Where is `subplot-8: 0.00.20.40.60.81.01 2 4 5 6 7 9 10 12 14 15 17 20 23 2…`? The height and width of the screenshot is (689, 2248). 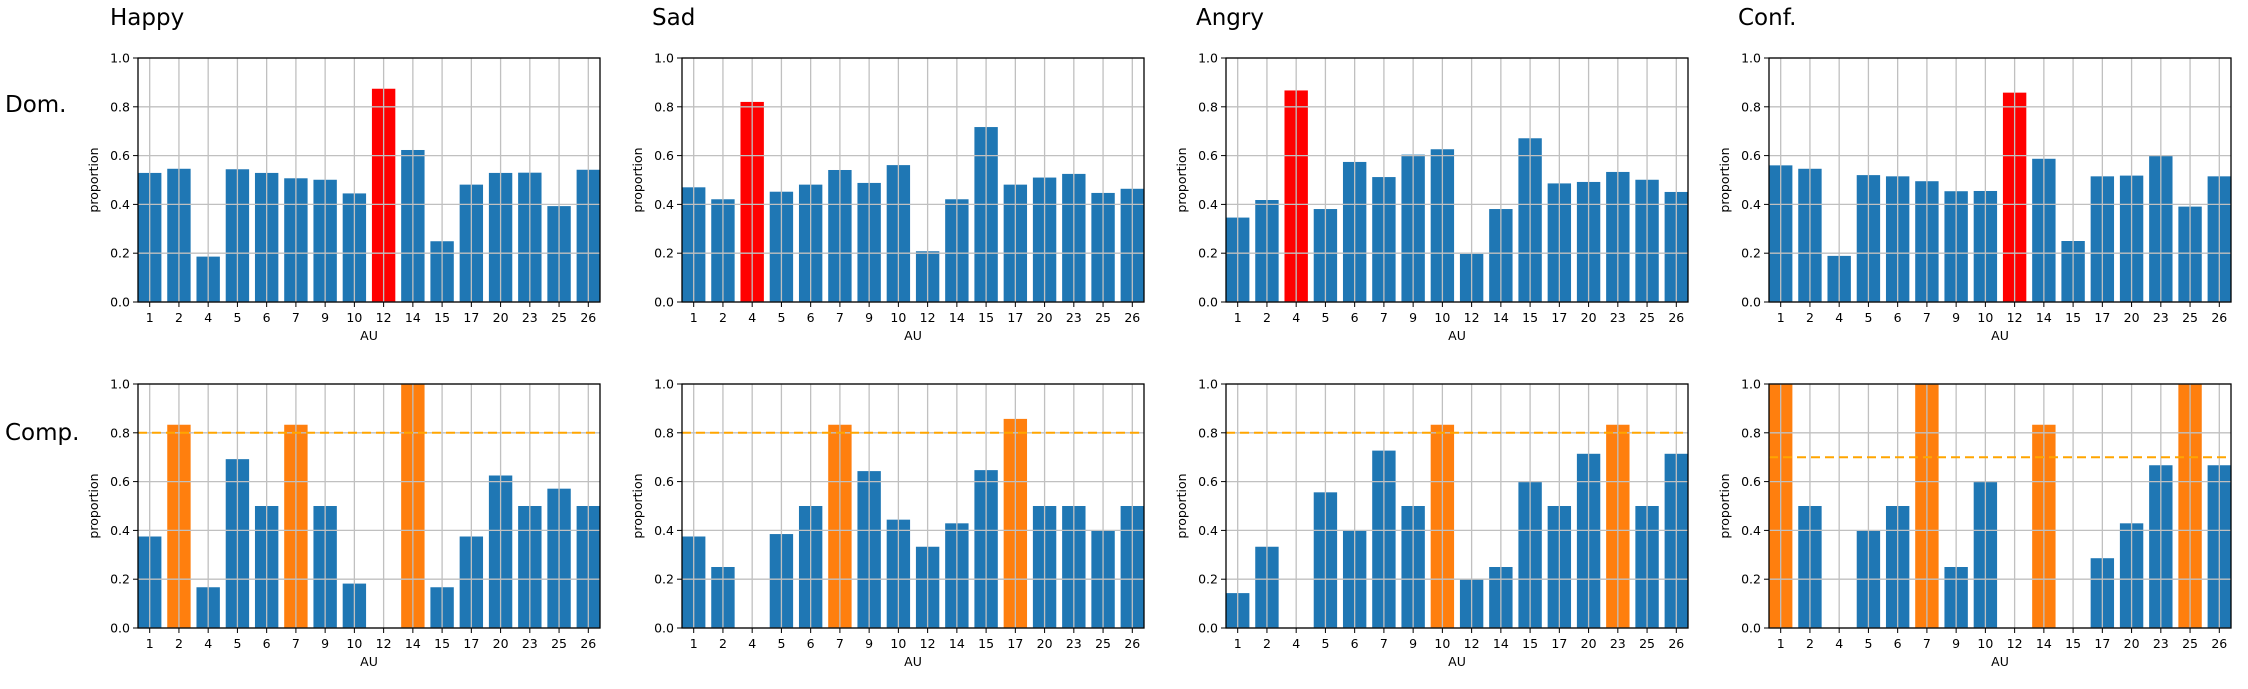
subplot-8: 0.00.20.40.60.81.01 2 4 5 6 7 9 10 12 14 15 17 20 23 2… is located at coordinates (1974, 523).